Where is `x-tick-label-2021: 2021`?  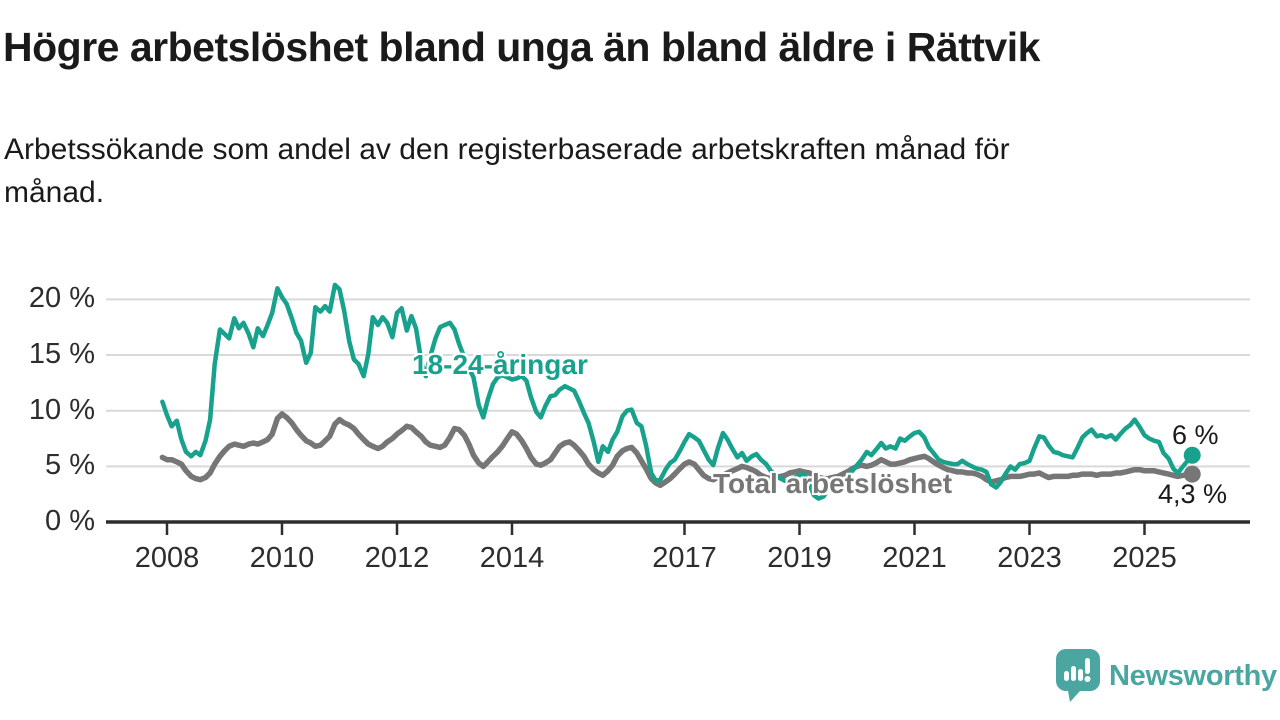
x-tick-label-2021: 2021 is located at coordinates (914, 558).